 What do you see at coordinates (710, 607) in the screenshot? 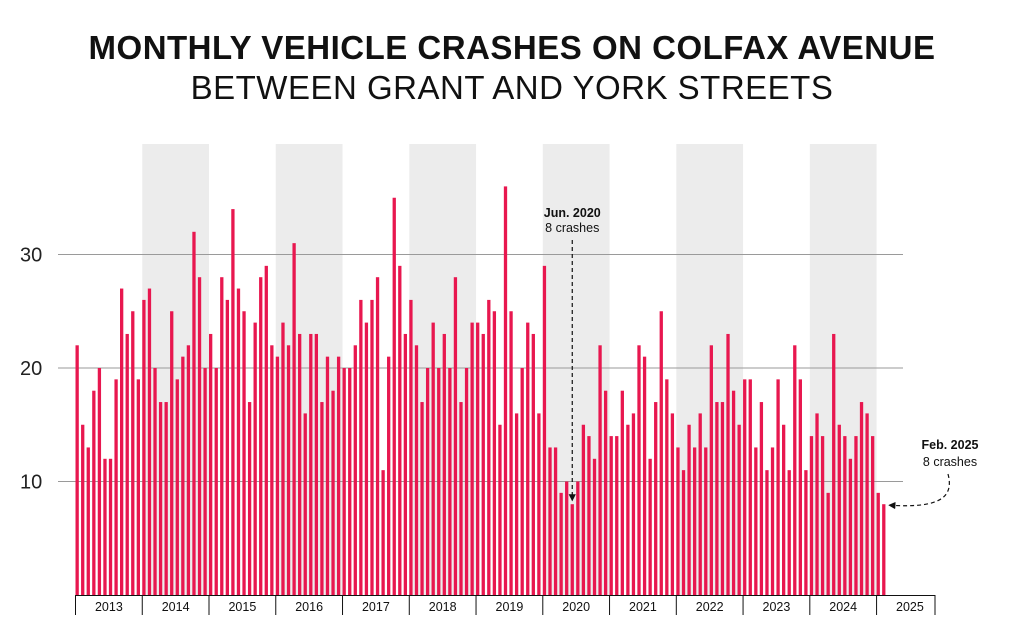
I see `year-label: 2022` at bounding box center [710, 607].